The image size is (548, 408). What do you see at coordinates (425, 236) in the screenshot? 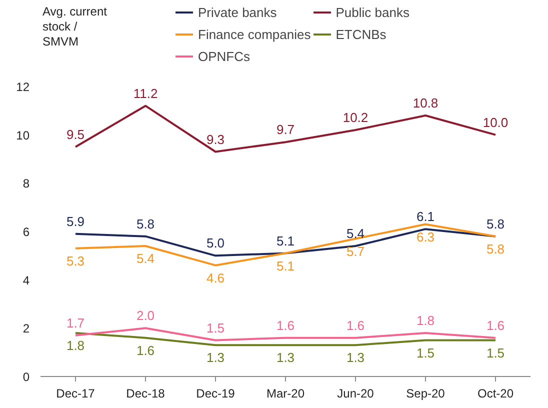
I see `data-label: 6.3` at bounding box center [425, 236].